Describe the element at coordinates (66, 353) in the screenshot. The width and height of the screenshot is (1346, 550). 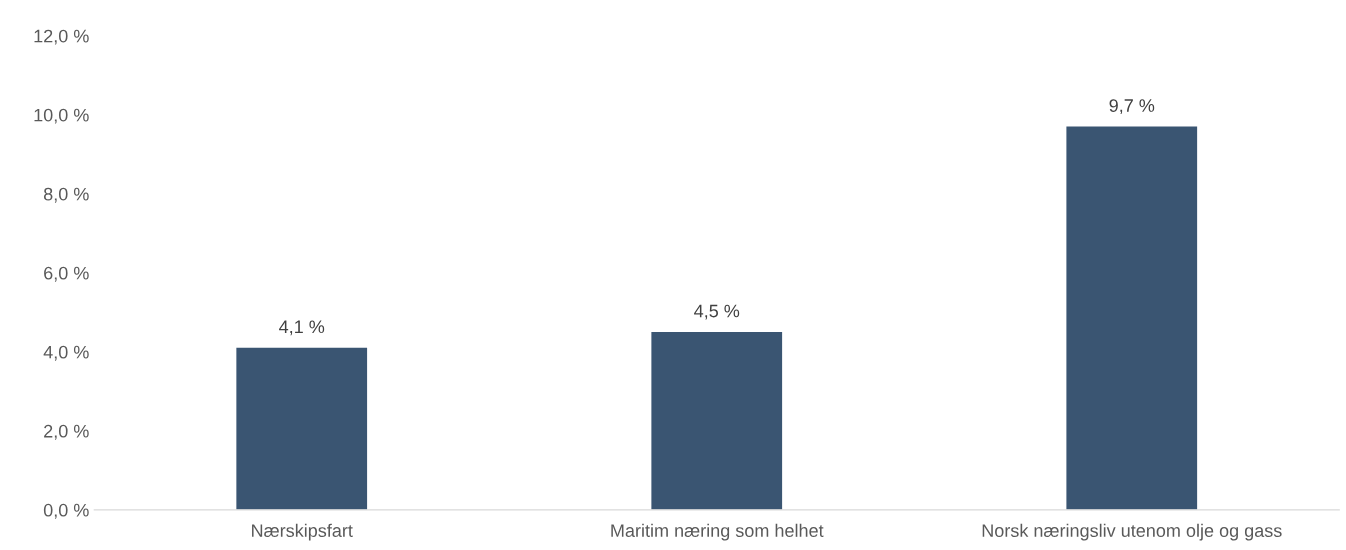
I see `y-tick-label: 4,0 %` at that location.